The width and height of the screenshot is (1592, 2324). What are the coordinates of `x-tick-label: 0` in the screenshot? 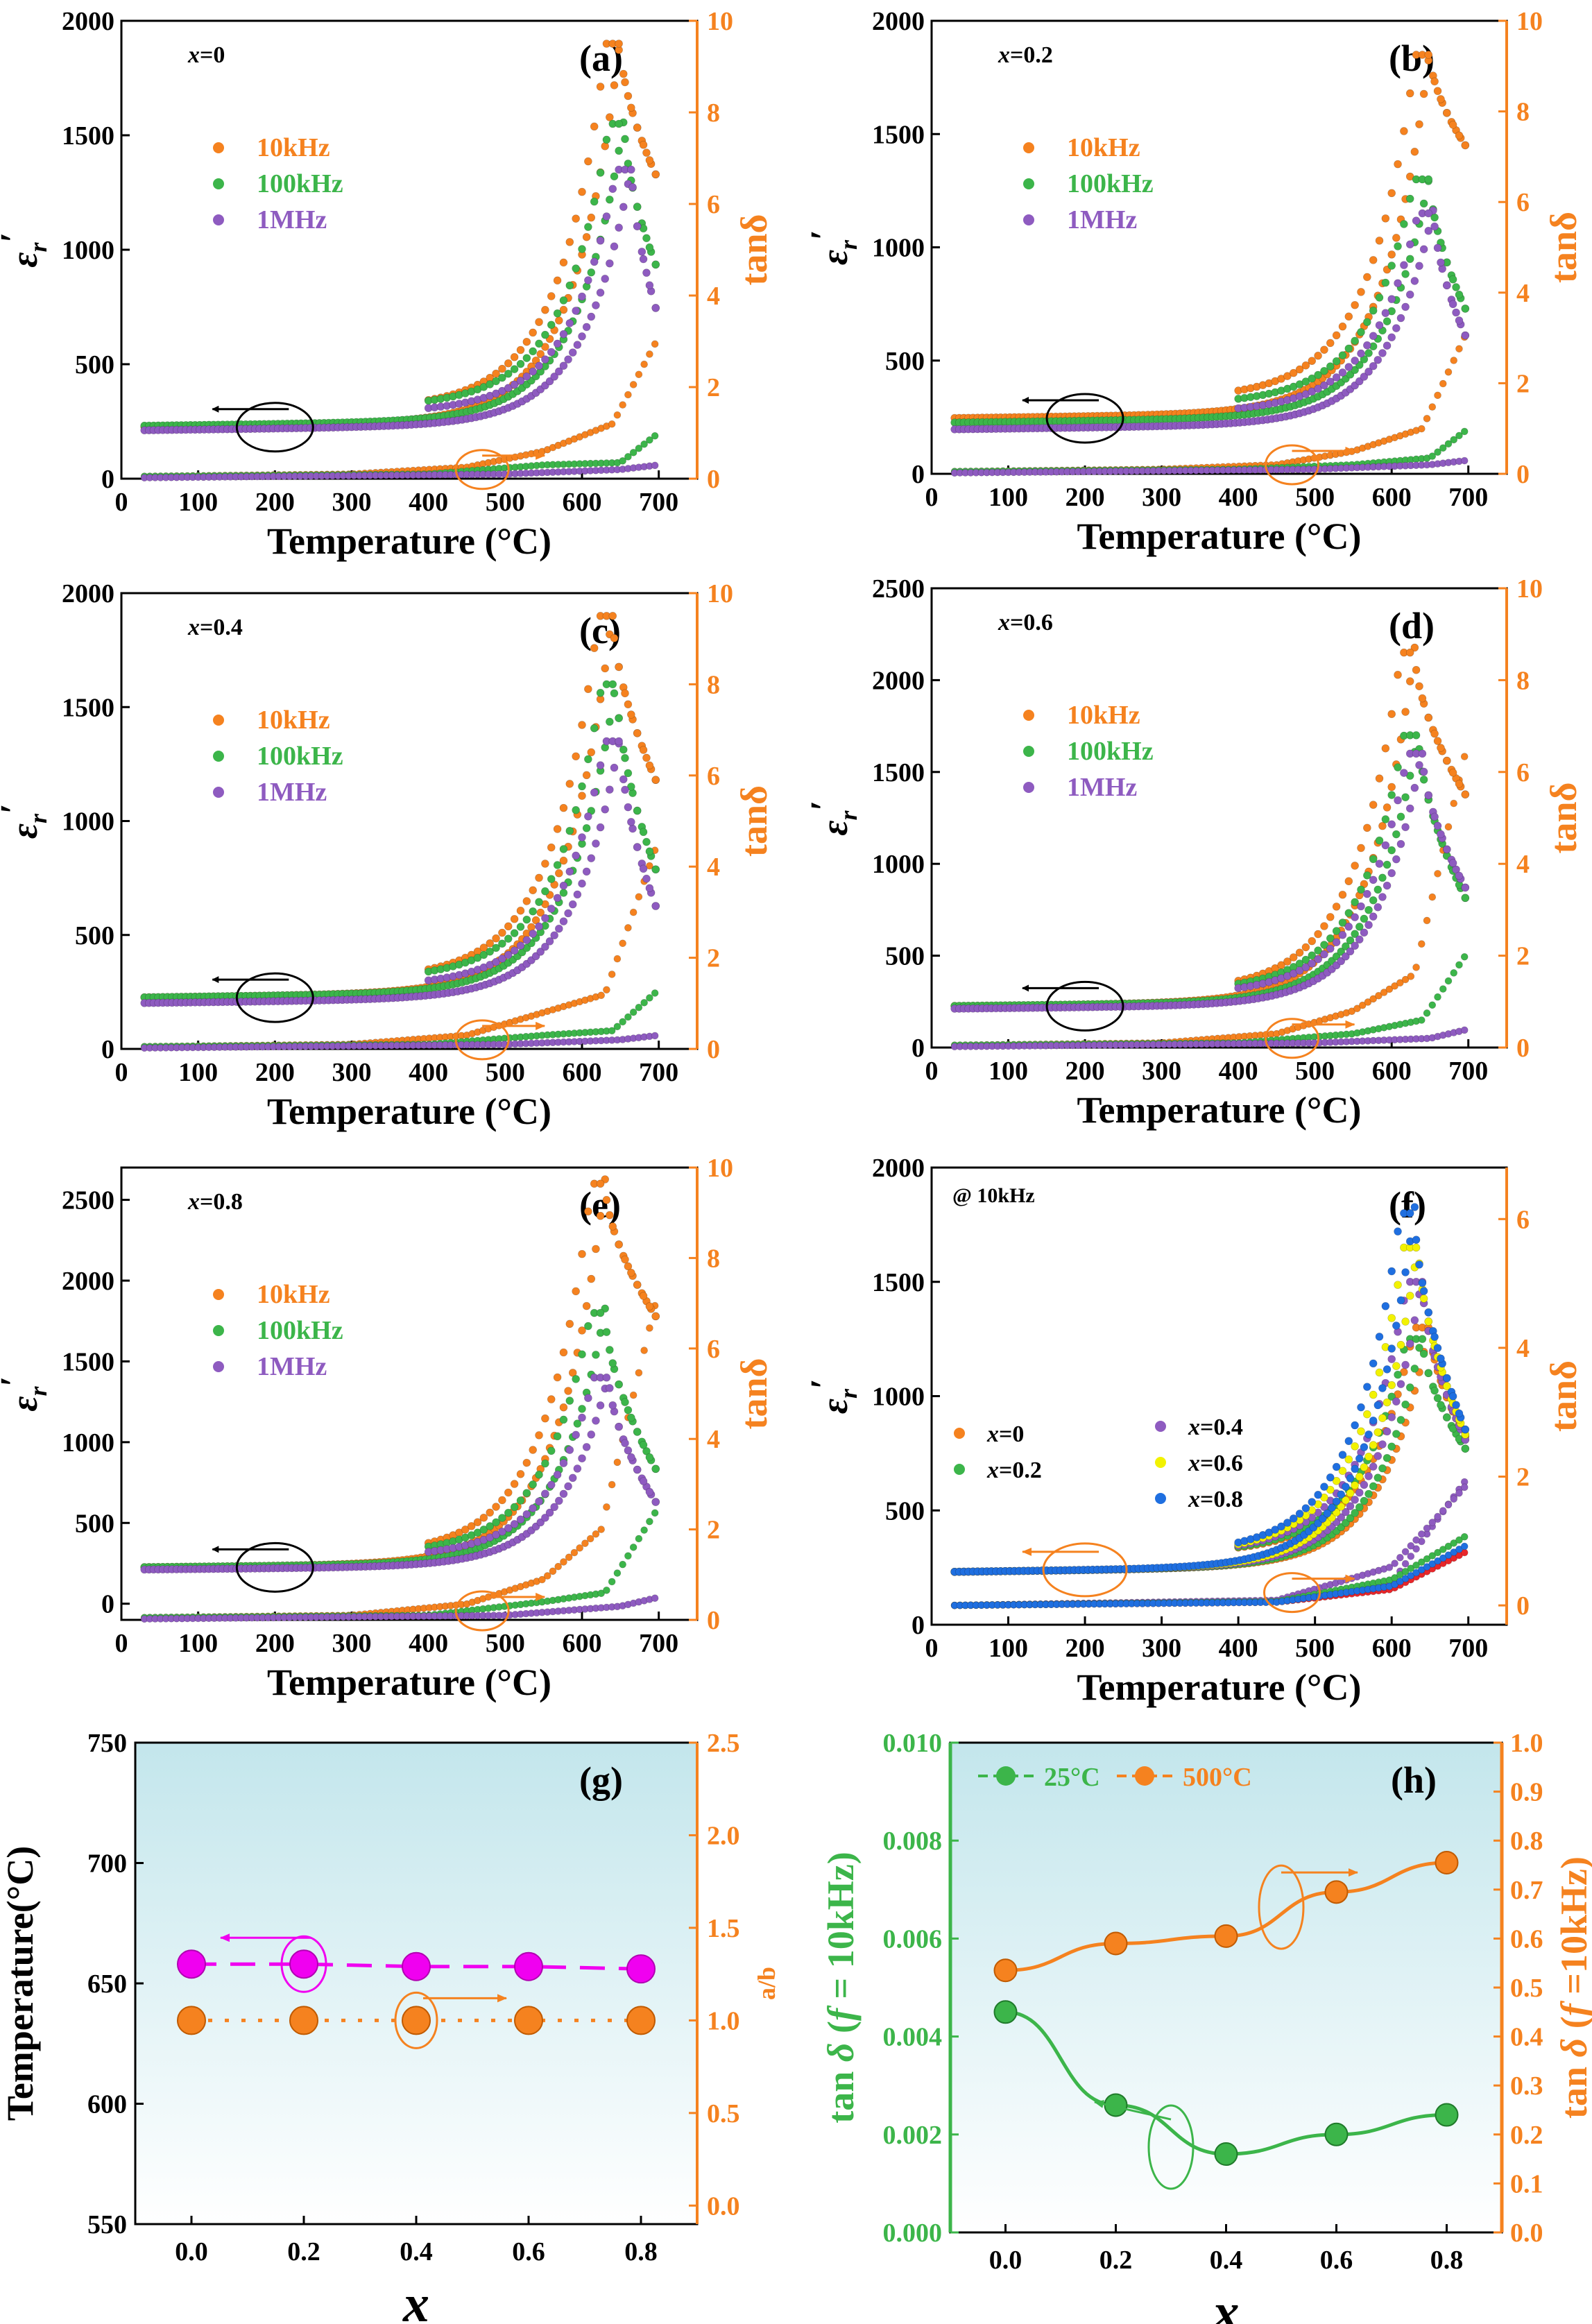 It's located at (121, 1072).